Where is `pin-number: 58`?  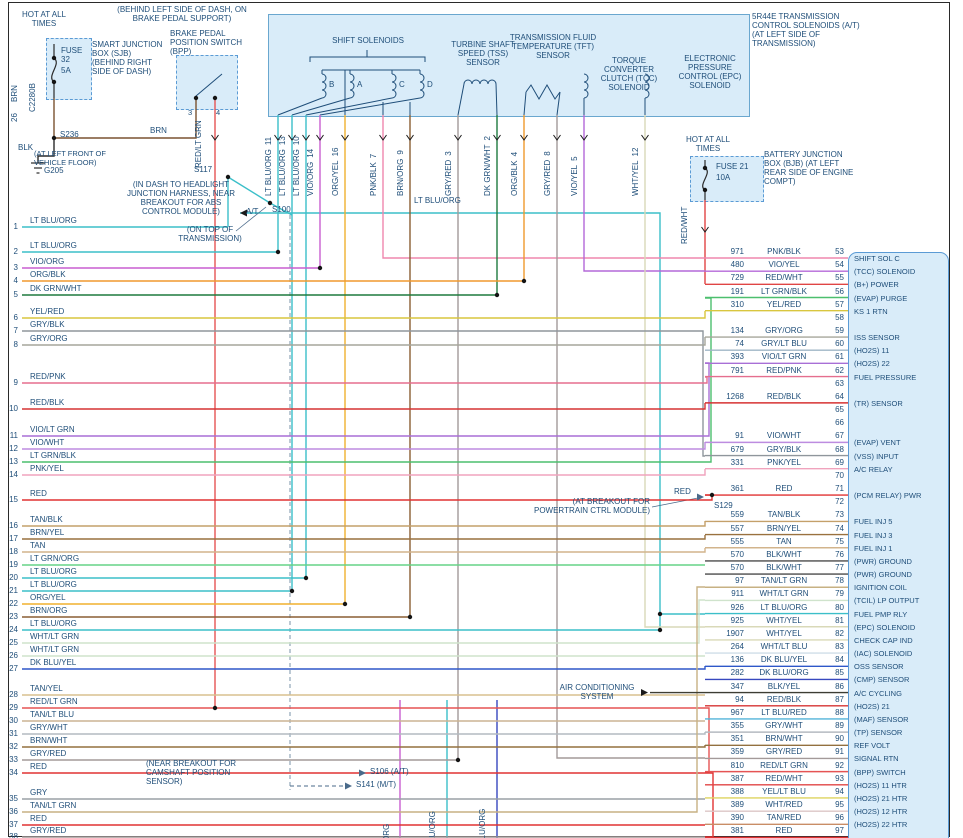
pin-number: 58 is located at coordinates (839, 317).